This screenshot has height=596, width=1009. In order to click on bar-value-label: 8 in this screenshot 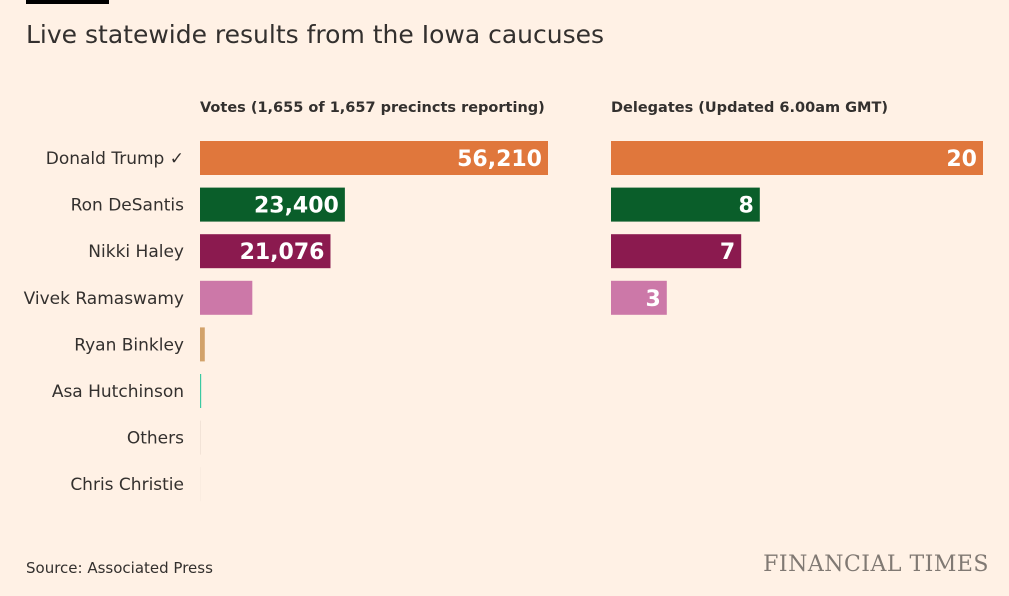, I will do `click(745, 206)`.